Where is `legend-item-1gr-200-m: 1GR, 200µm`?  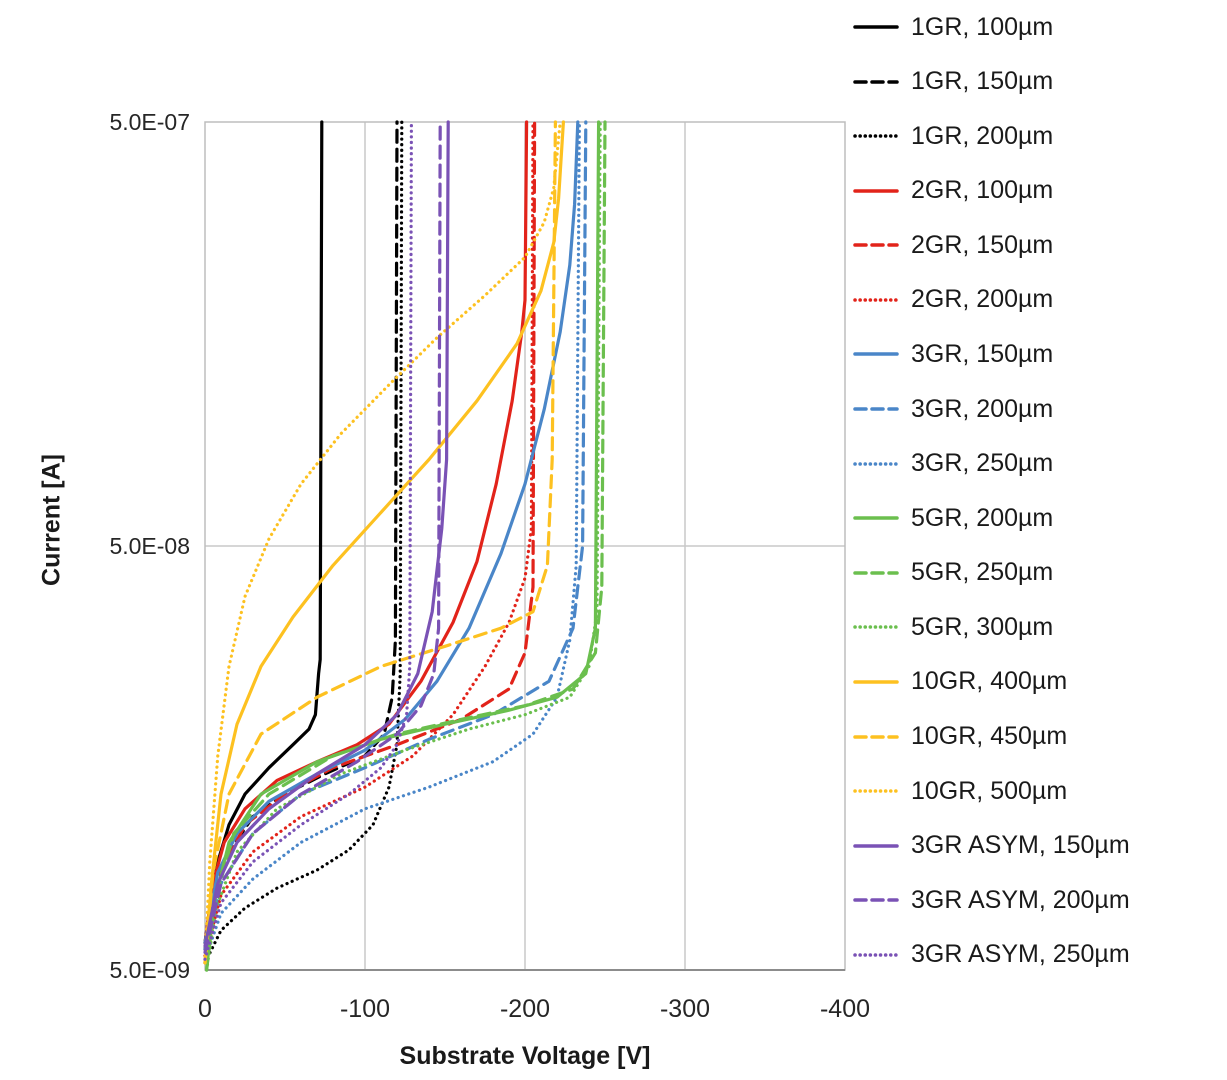 legend-item-1gr-200-m: 1GR, 200µm is located at coordinates (1033, 136).